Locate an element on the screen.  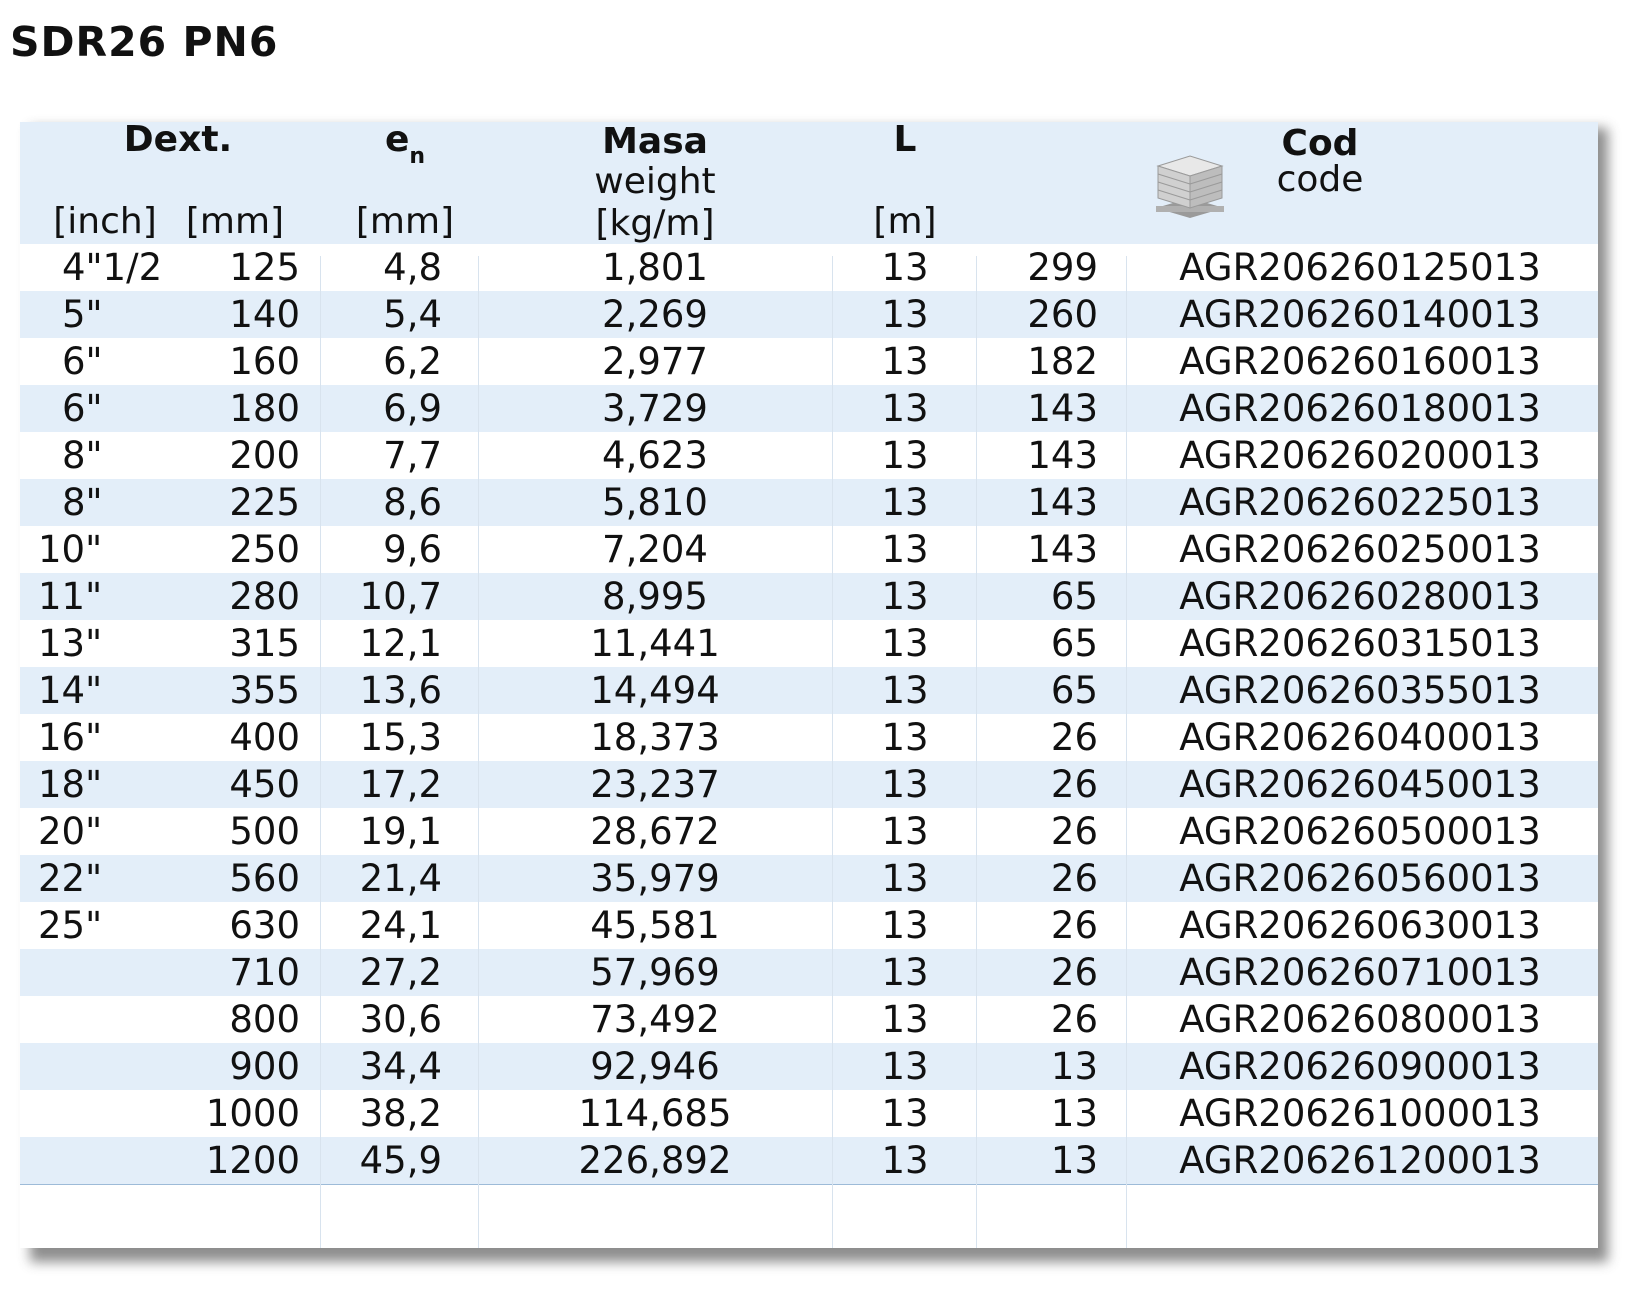
cell-code: AGR206260200013 is located at coordinates (1360, 455).